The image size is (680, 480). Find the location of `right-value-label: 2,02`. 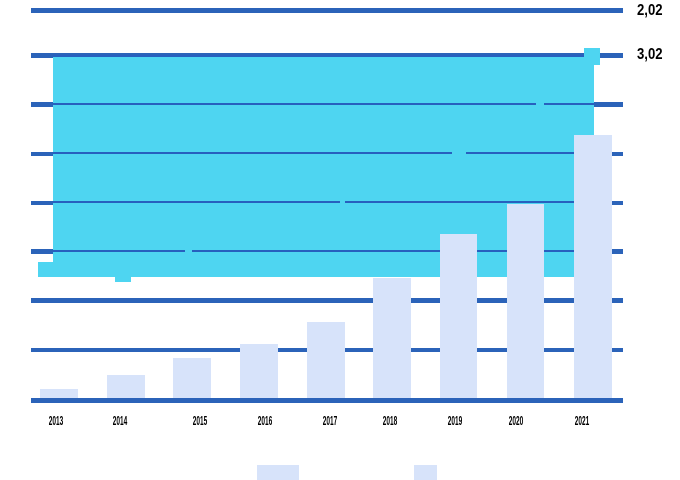

right-value-label: 2,02 is located at coordinates (650, 10).